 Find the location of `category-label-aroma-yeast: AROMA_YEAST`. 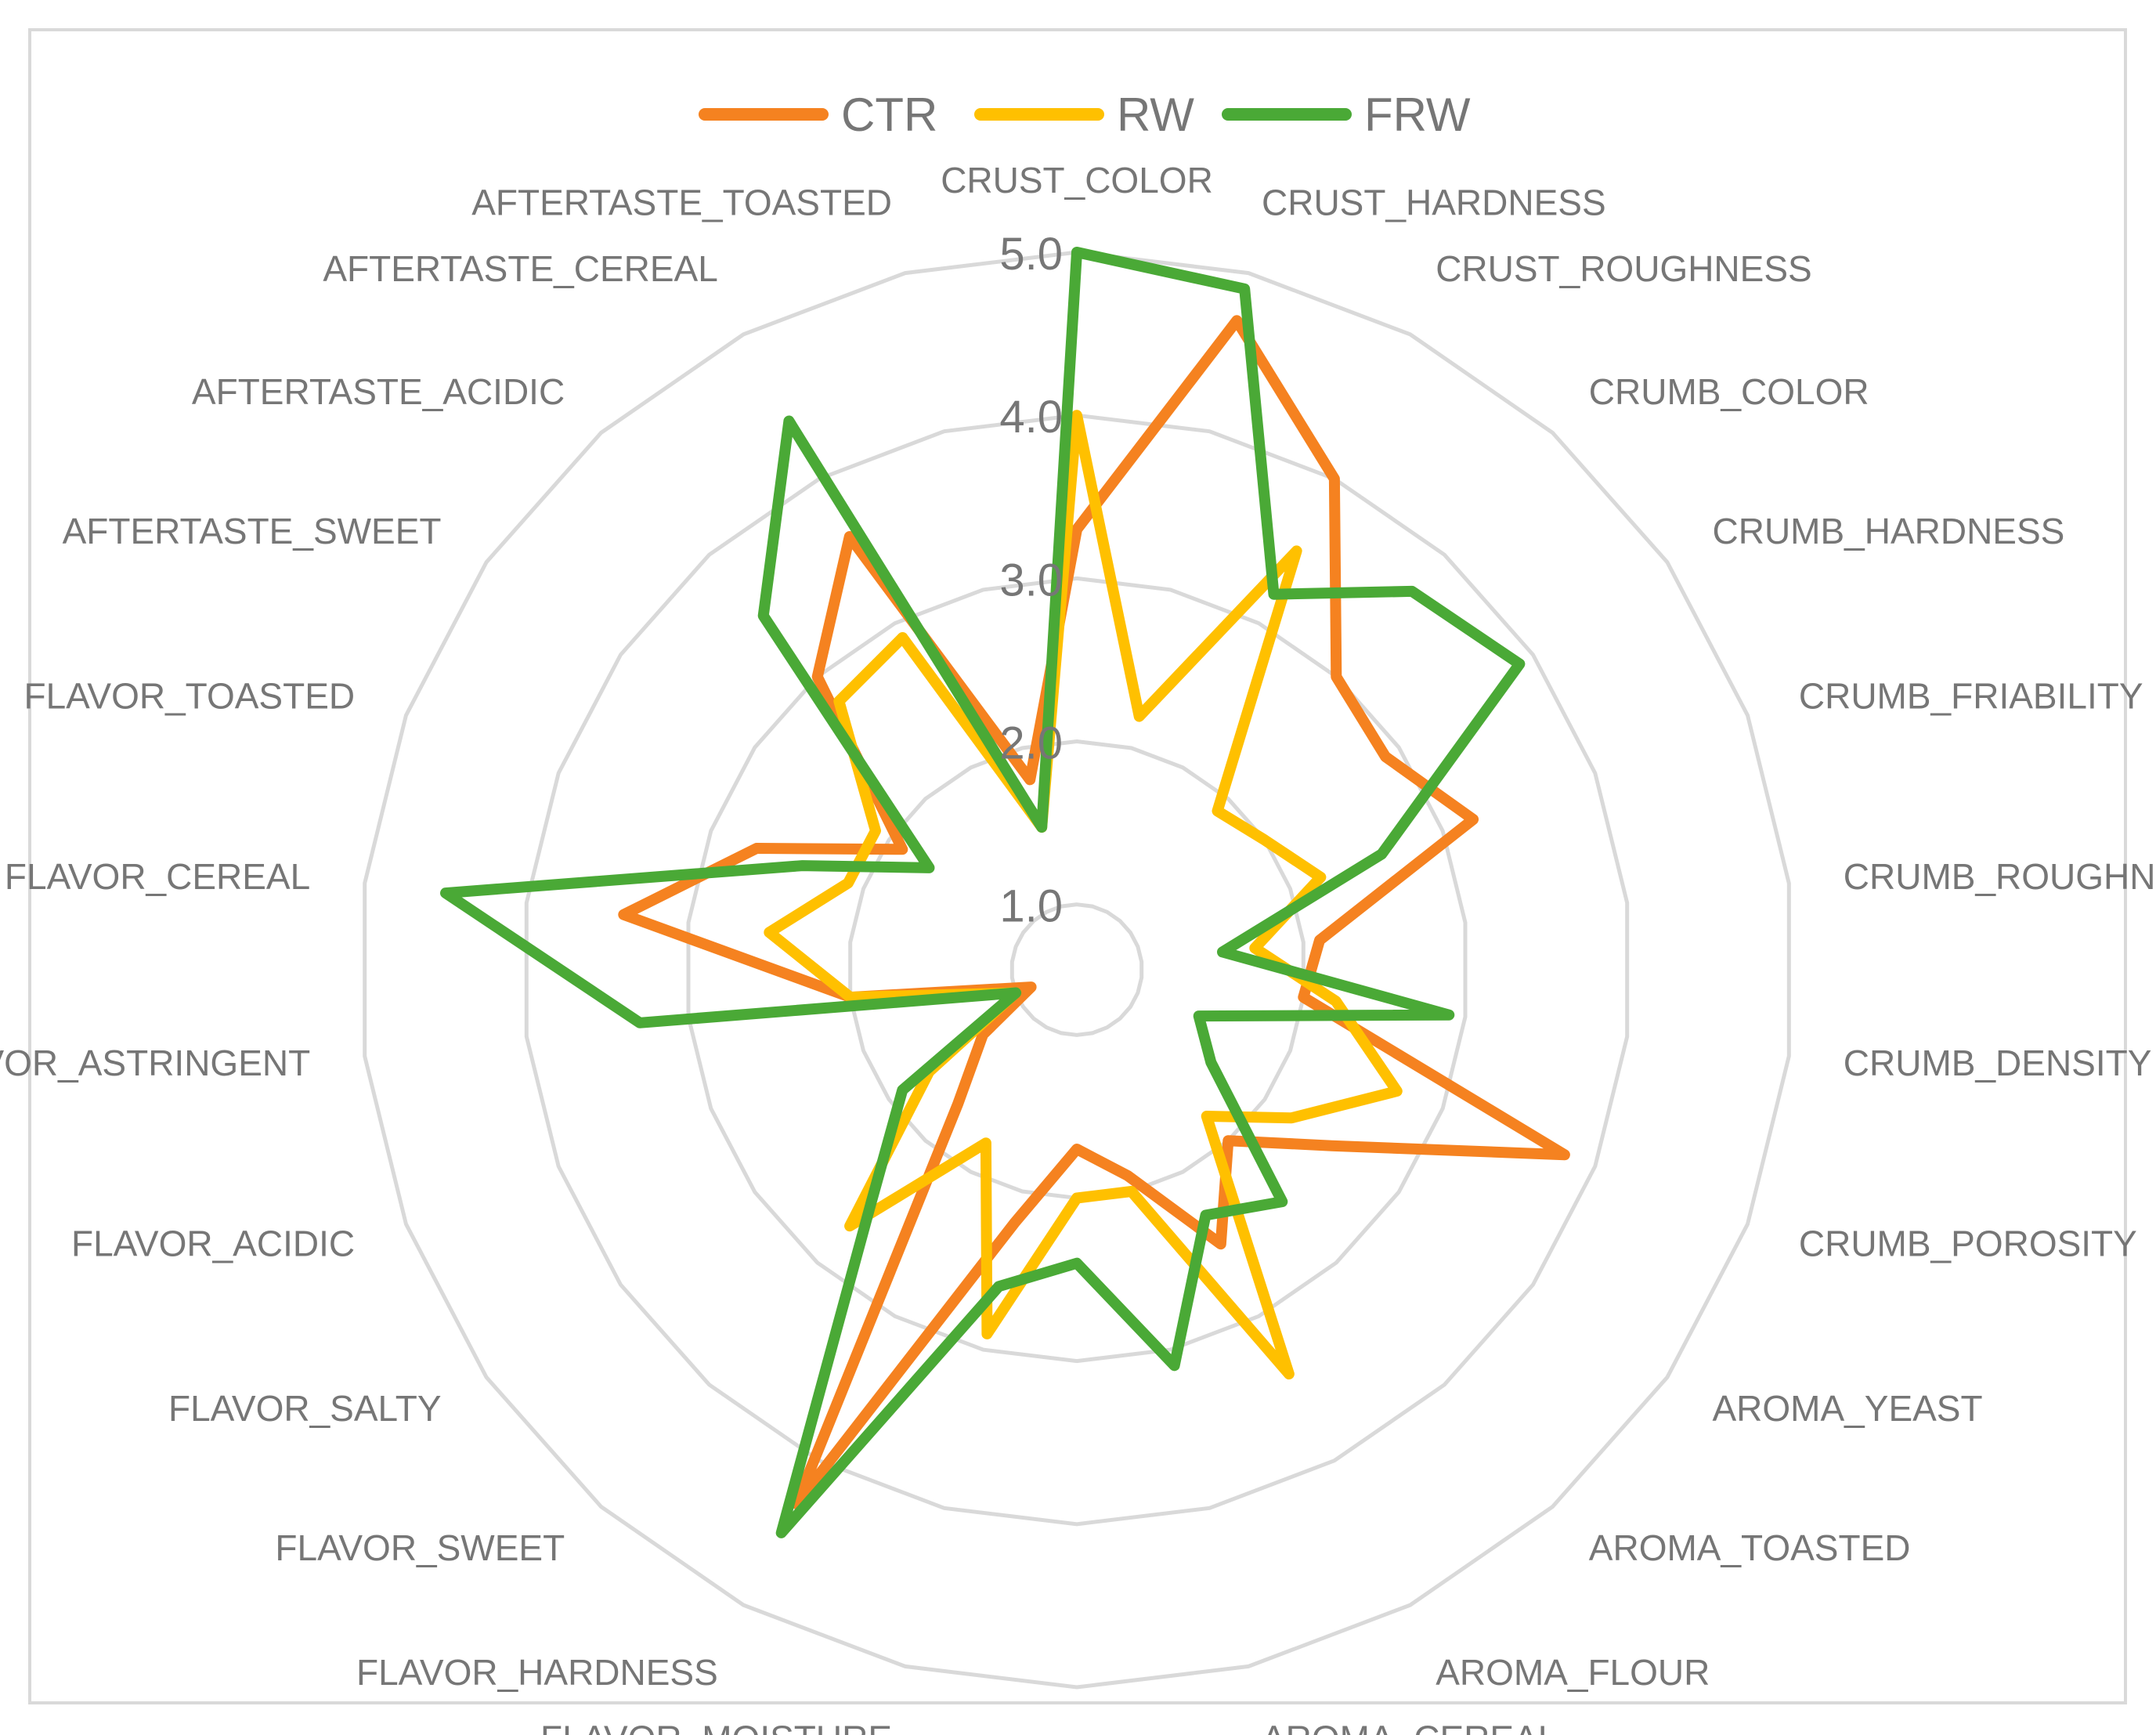

category-label-aroma-yeast: AROMA_YEAST is located at coordinates (1848, 1408).